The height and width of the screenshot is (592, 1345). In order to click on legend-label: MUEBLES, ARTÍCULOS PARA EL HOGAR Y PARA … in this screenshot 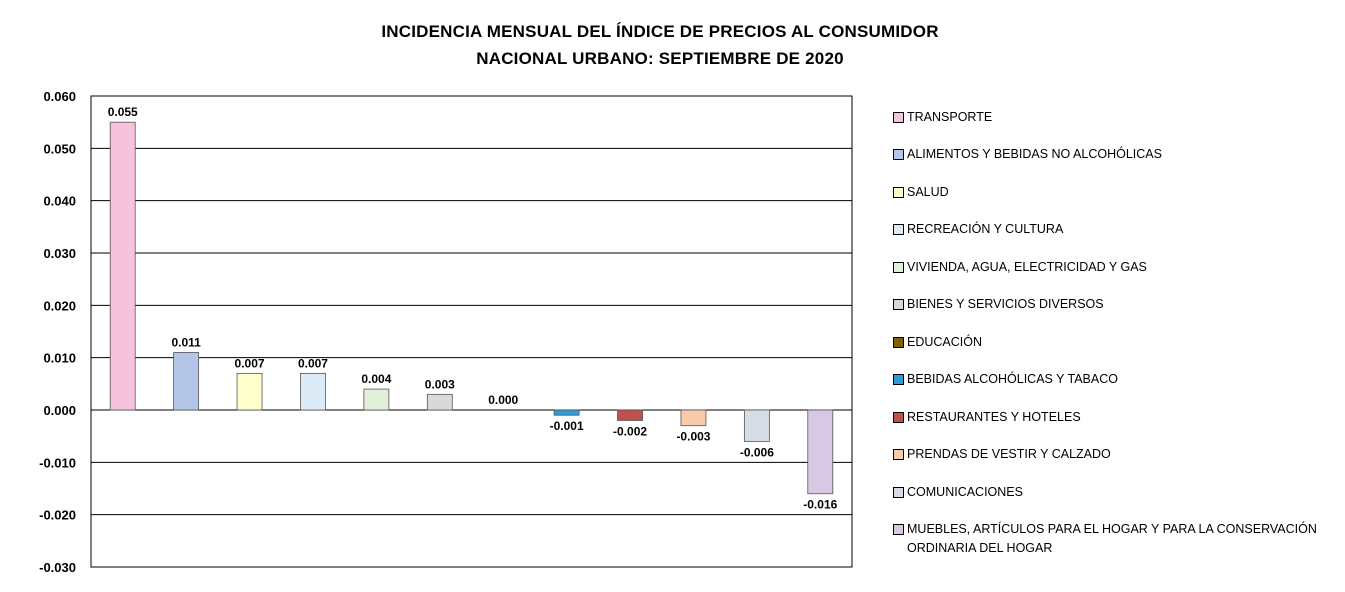, I will do `click(1112, 538)`.